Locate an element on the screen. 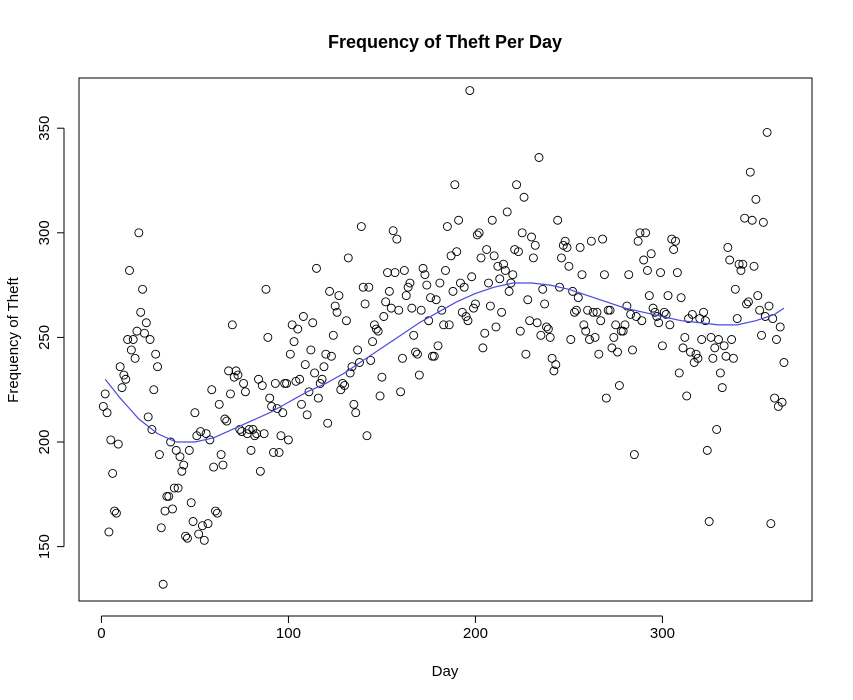 The height and width of the screenshot is (700, 853). y-axis-label: Frequency of Theft is located at coordinates (13, 339).